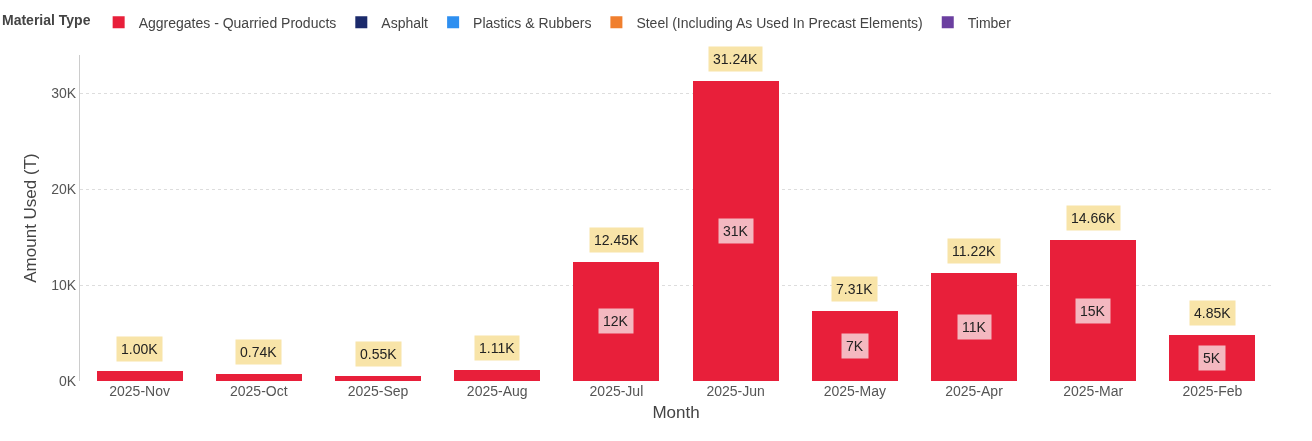 This screenshot has width=1312, height=441. I want to click on total-label: 0.55K, so click(379, 354).